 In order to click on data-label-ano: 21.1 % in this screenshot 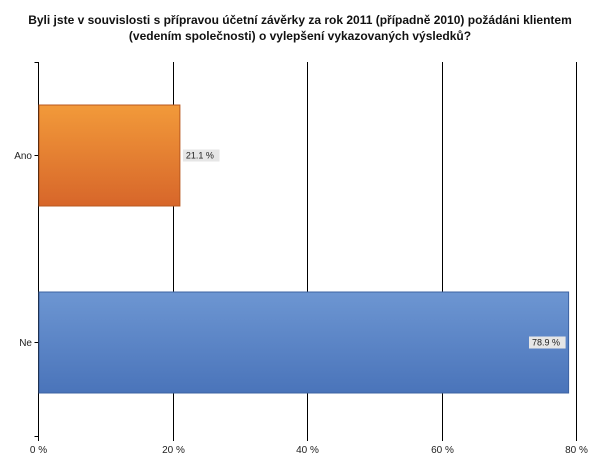, I will do `click(200, 156)`.